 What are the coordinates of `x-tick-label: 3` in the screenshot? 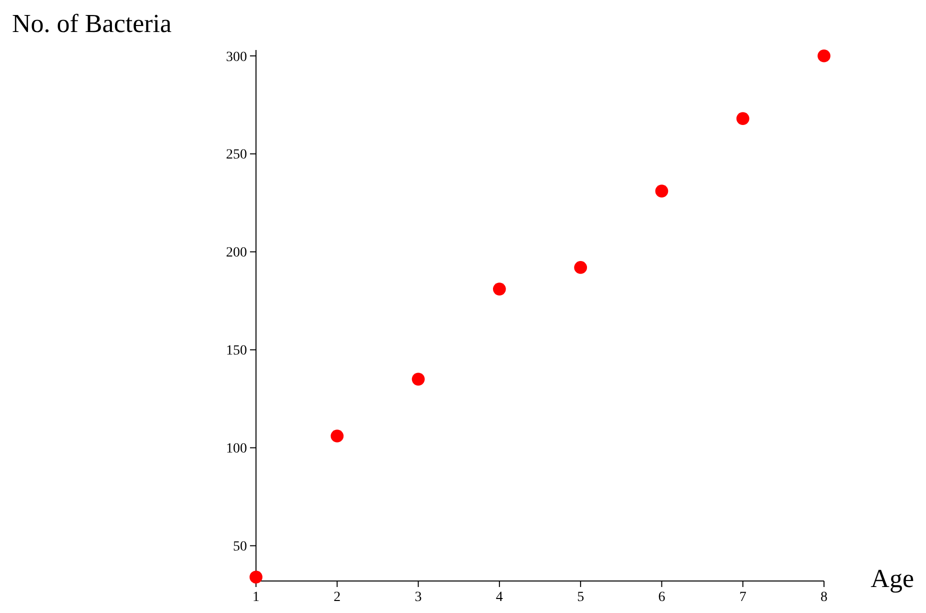 It's located at (418, 597).